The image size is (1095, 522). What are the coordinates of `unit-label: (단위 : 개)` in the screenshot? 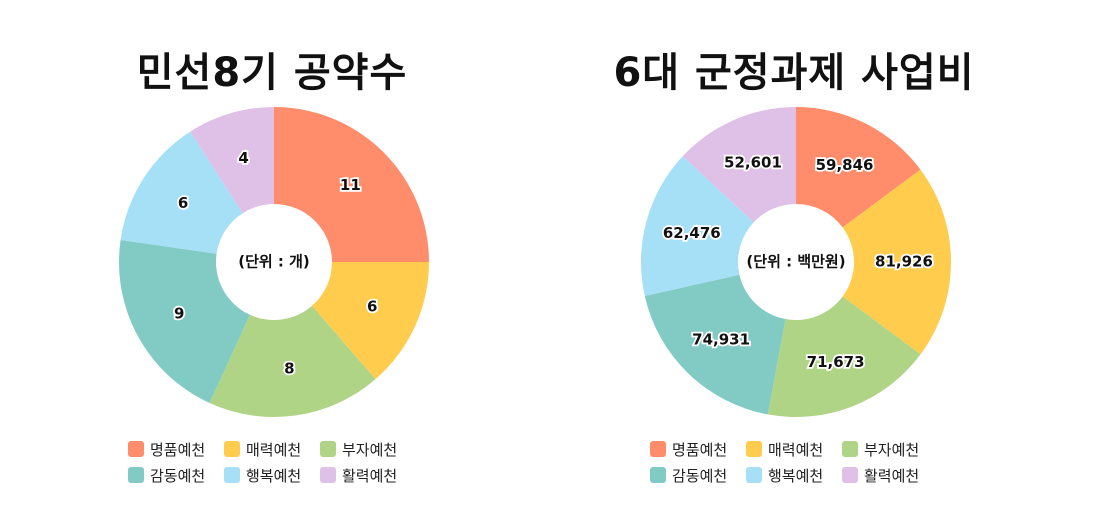 It's located at (274, 262).